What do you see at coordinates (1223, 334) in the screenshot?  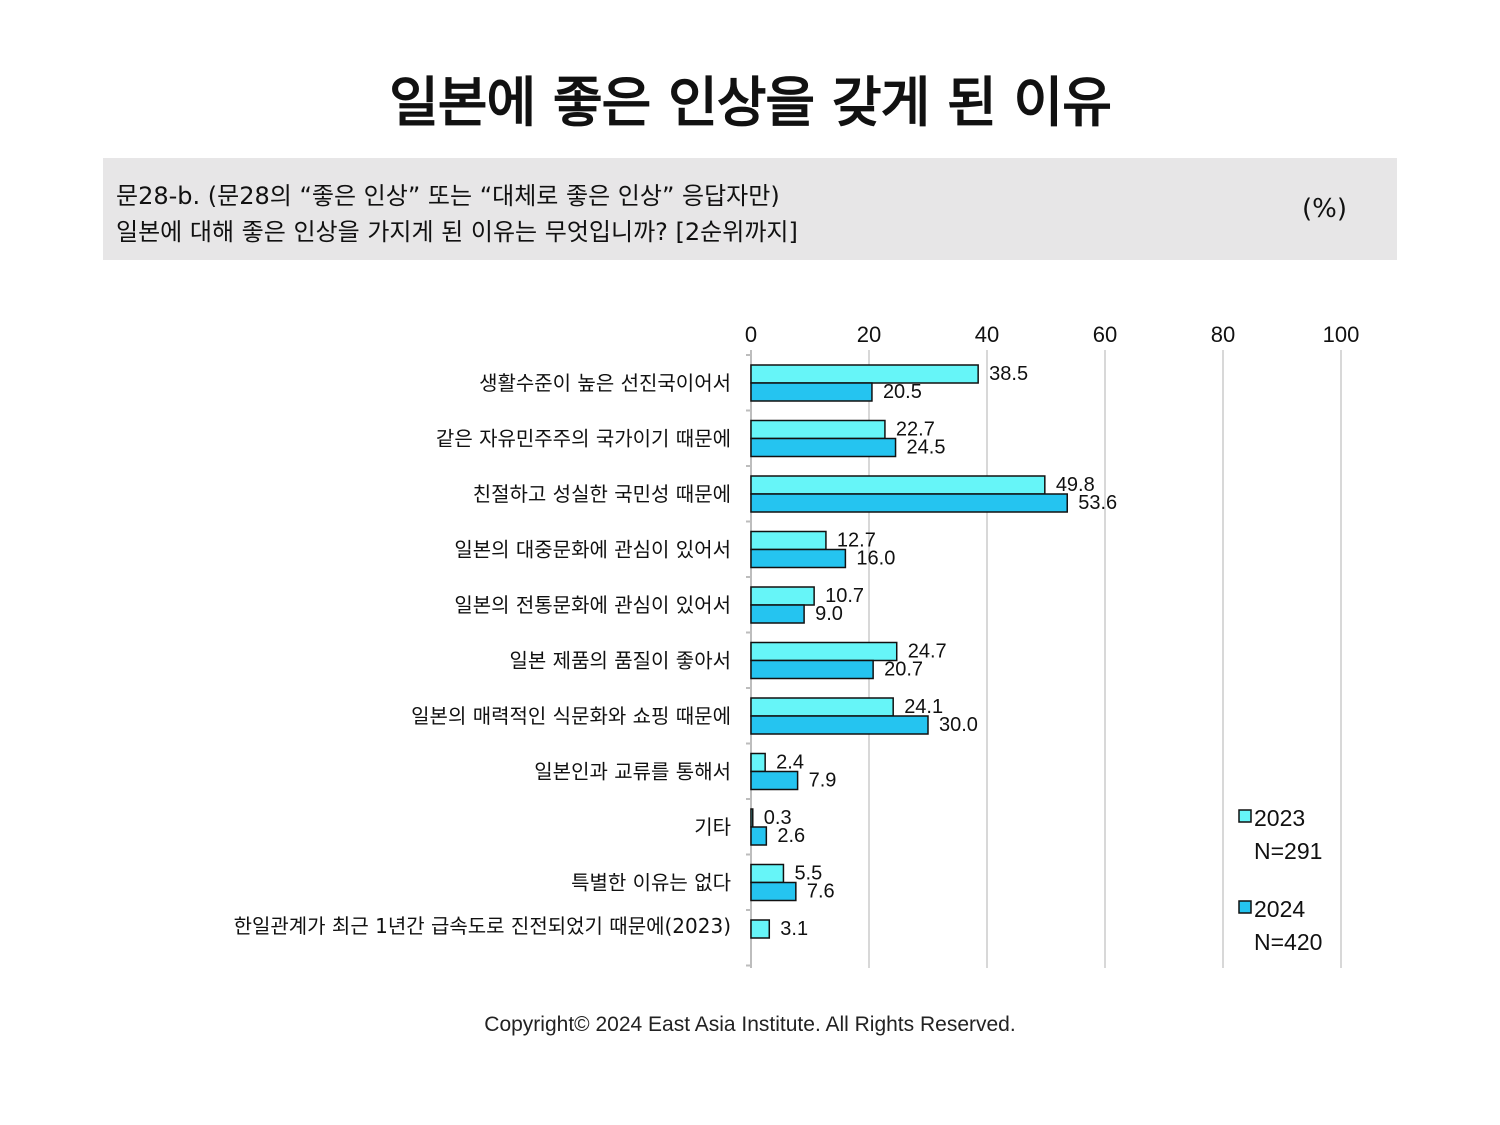 I see `x-tick-label: 80` at bounding box center [1223, 334].